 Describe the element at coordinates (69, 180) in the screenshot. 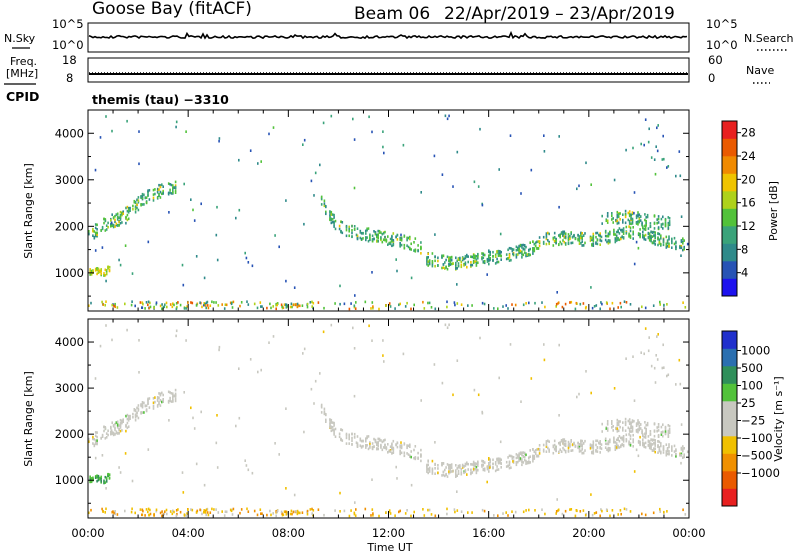

I see `y-tick-label: 3000` at that location.